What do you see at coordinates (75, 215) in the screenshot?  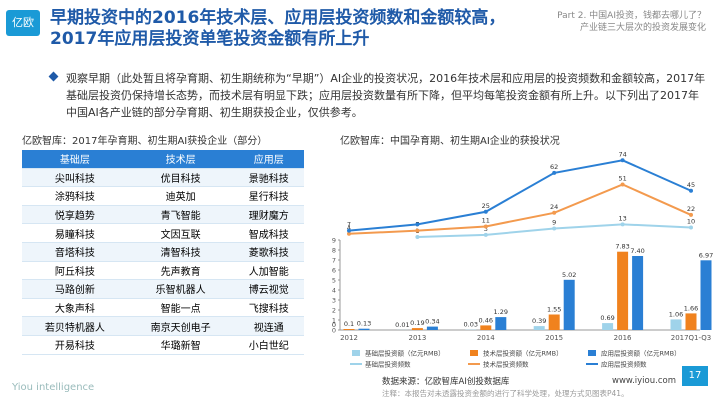 I see `table-cell: 悦享趋势` at bounding box center [75, 215].